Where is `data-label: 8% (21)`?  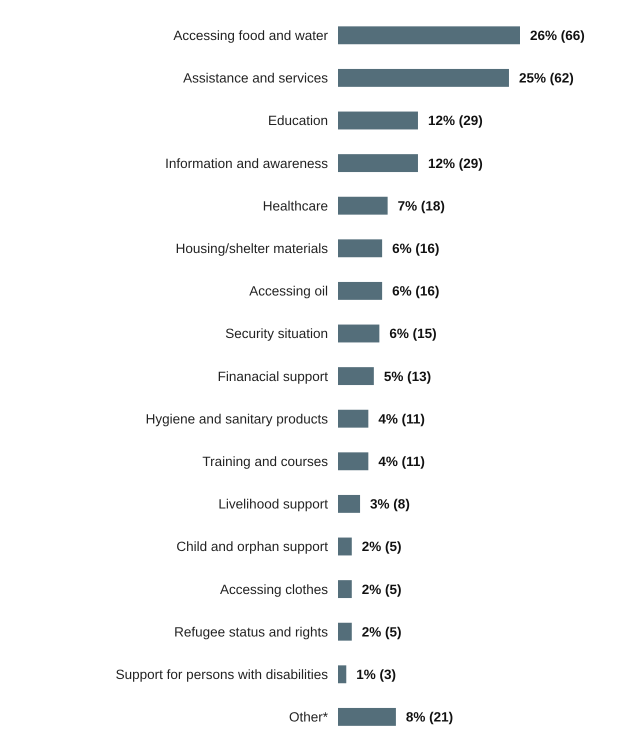 data-label: 8% (21) is located at coordinates (430, 717).